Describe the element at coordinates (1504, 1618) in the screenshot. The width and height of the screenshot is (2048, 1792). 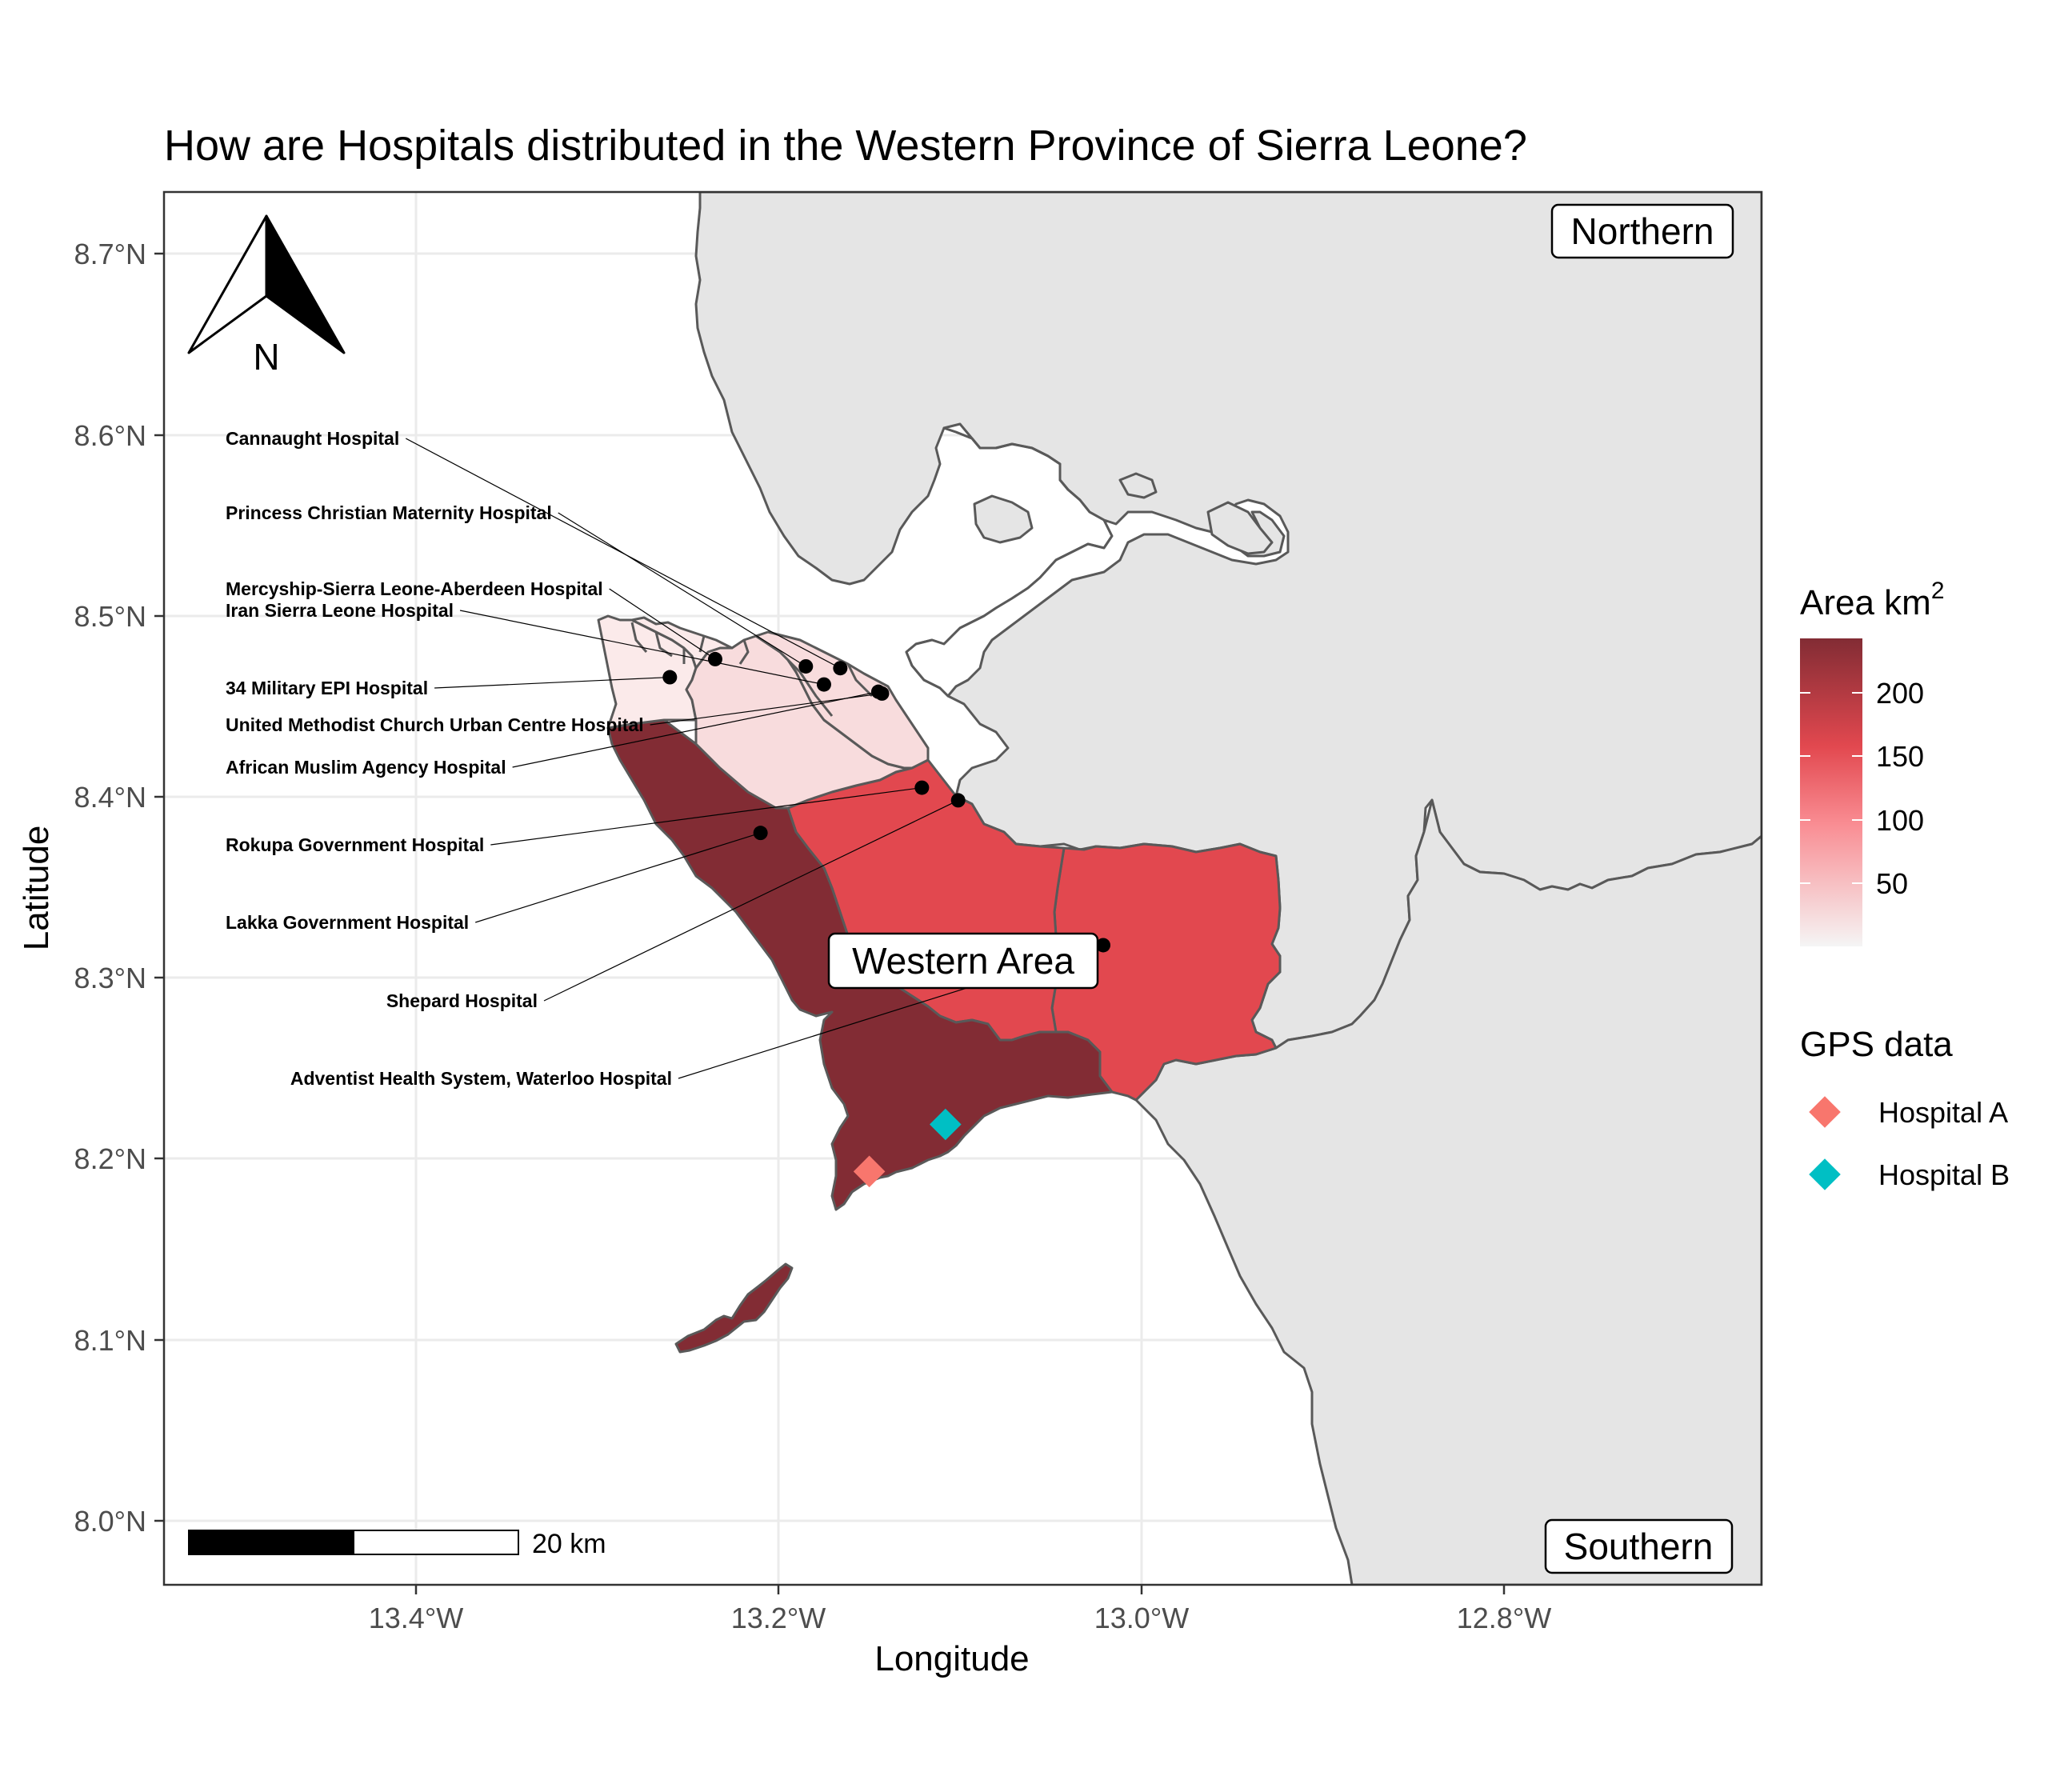
I see `x-tick-label: 12.8°W` at that location.